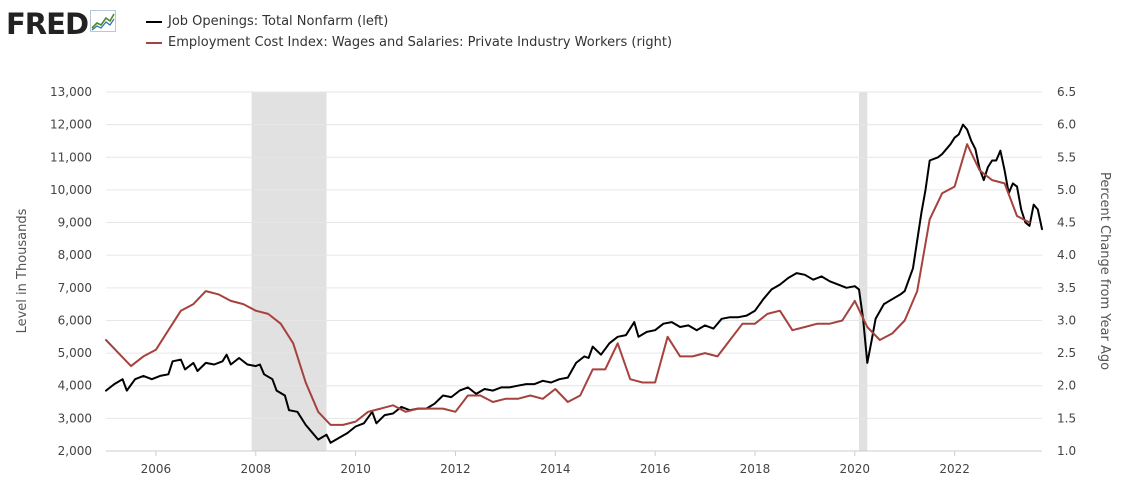  What do you see at coordinates (75, 223) in the screenshot?
I see `left-tick-label: 9,000` at bounding box center [75, 223].